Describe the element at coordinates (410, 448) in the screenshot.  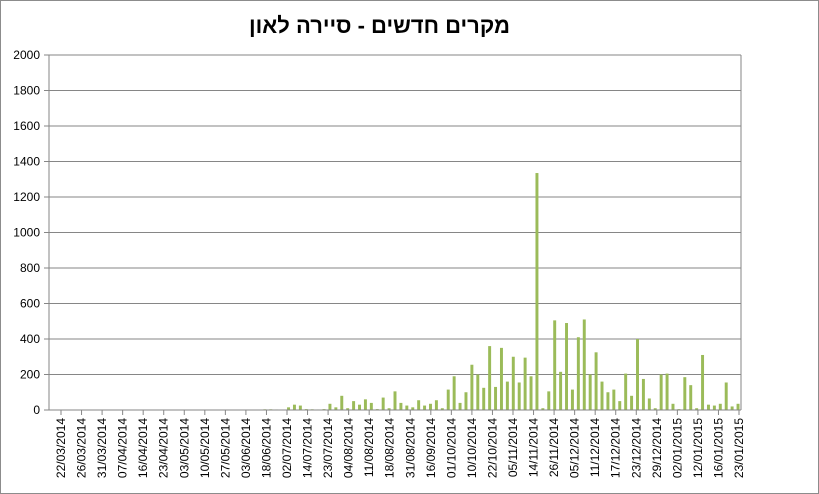
I see `x-tick-label: 31/08/2014` at that location.